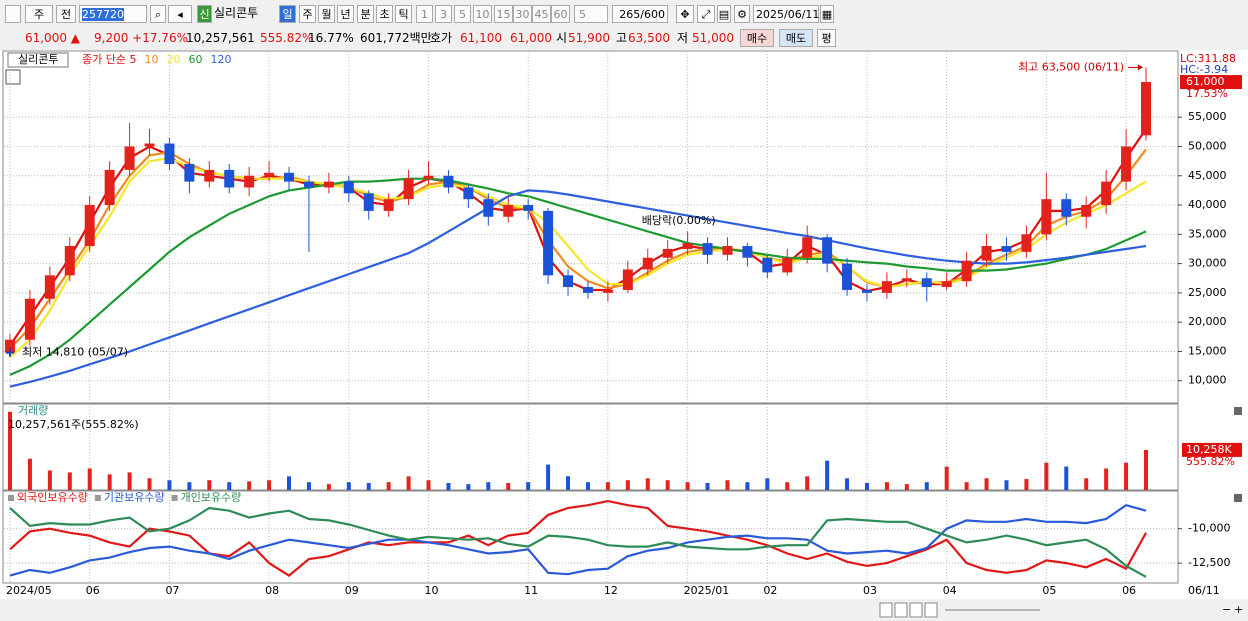 The image size is (1248, 621). Describe the element at coordinates (103, 14) in the screenshot. I see `code: 257720` at that location.